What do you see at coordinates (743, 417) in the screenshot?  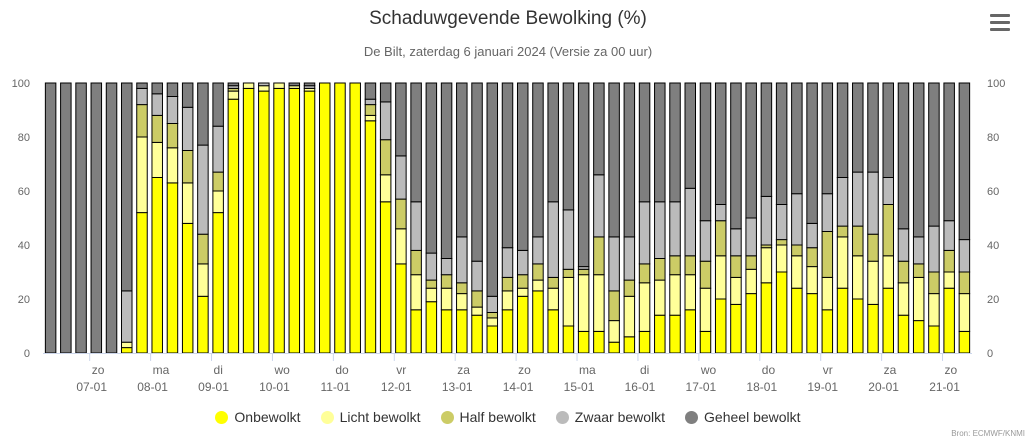 I see `legend-item: Geheel bewolkt` at bounding box center [743, 417].